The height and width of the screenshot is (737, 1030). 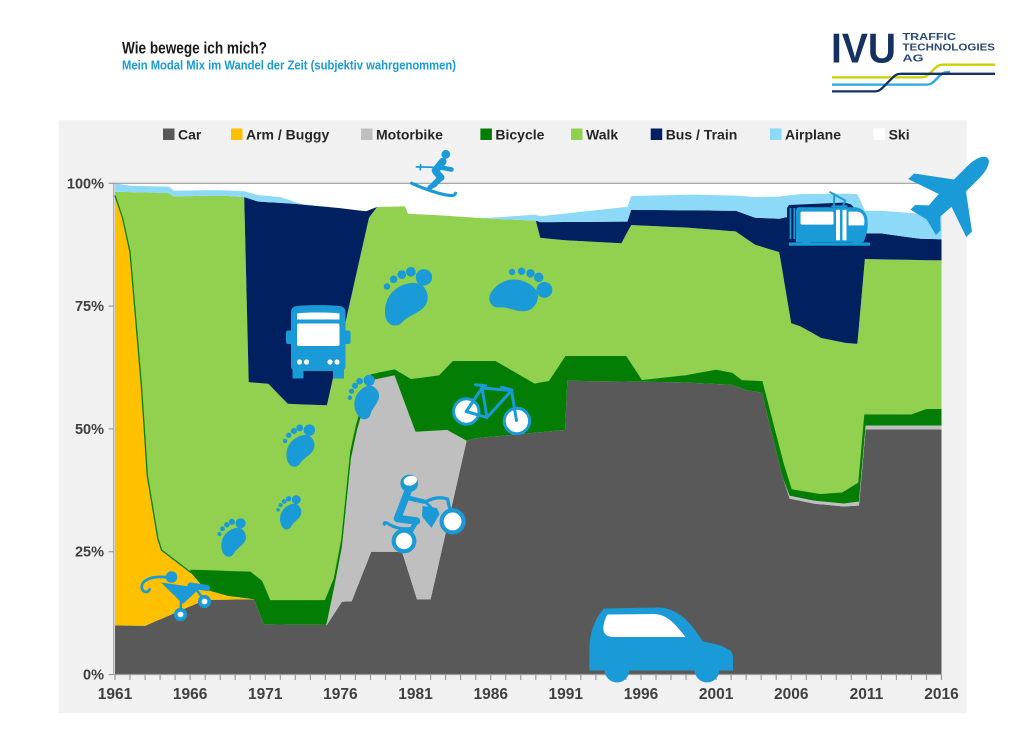 What do you see at coordinates (602, 135) in the screenshot?
I see `svg-text: Walk` at bounding box center [602, 135].